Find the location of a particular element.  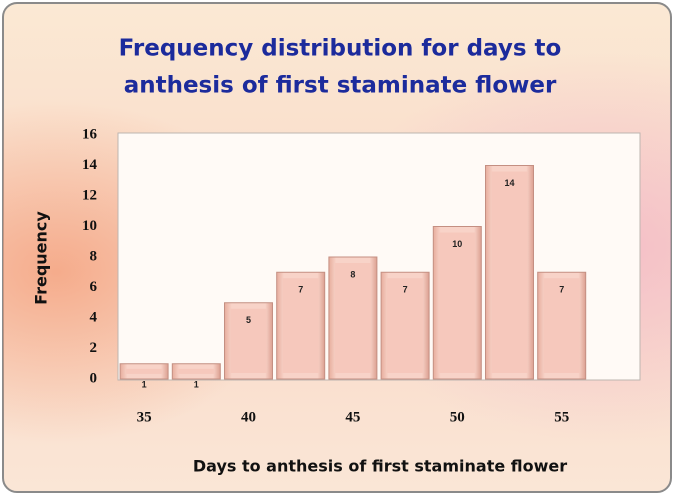

x-tick-label: 40 is located at coordinates (248, 417).